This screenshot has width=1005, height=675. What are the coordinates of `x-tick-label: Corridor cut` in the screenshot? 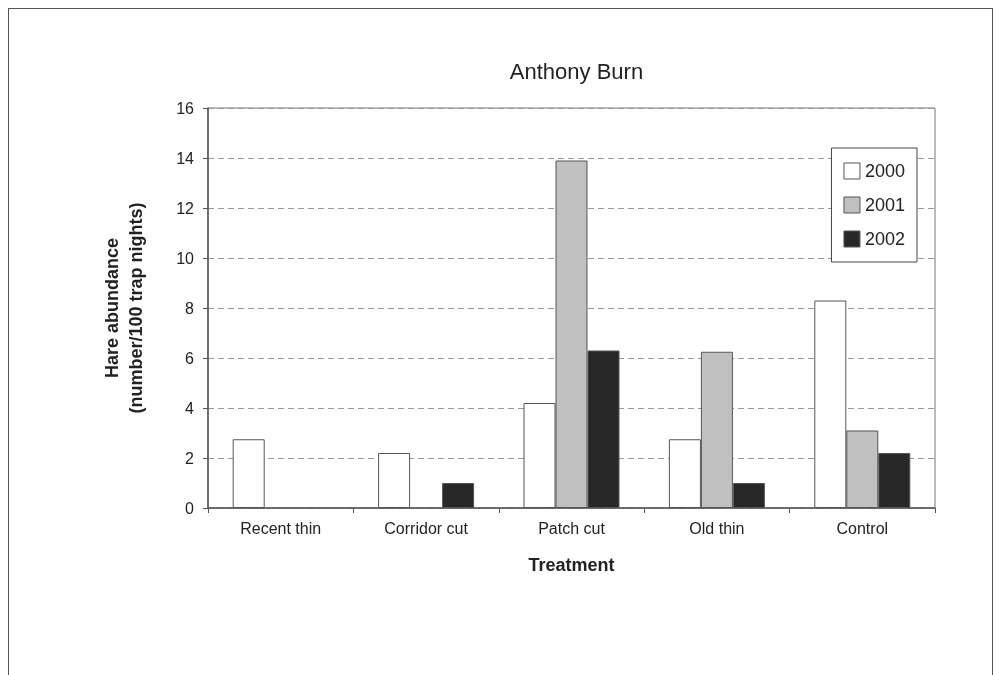 It's located at (426, 528).